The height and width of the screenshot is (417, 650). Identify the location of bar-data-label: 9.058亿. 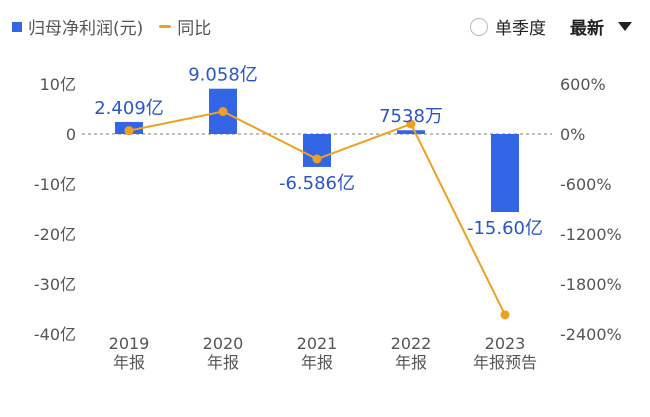
(223, 75).